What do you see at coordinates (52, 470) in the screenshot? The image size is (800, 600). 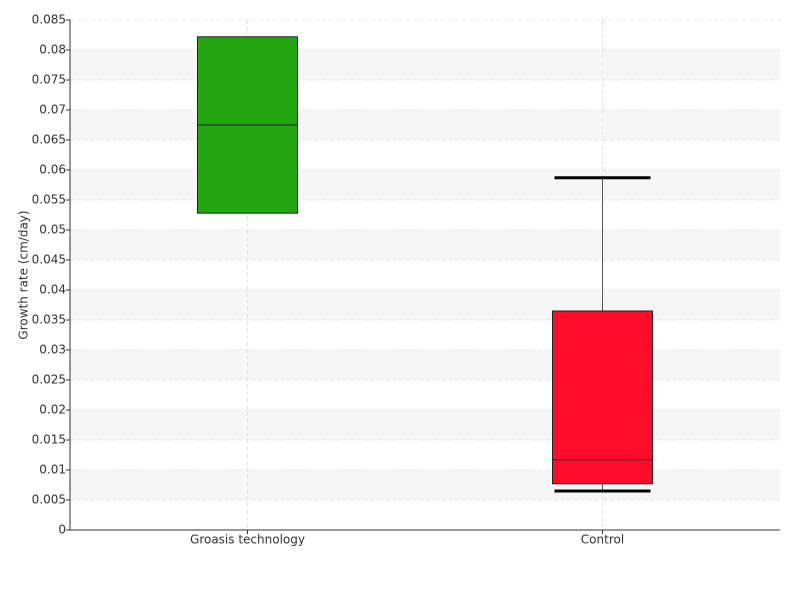 I see `y-tick-label: 0.01` at bounding box center [52, 470].